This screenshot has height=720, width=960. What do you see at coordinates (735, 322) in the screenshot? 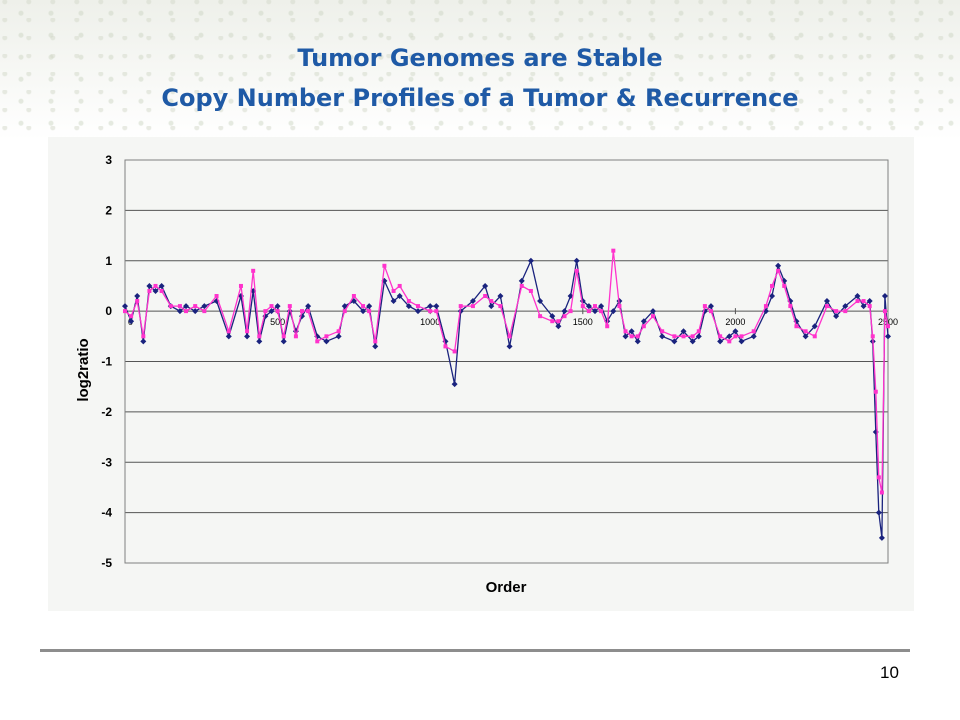
I see `x-tick-label: 2000` at bounding box center [735, 322].